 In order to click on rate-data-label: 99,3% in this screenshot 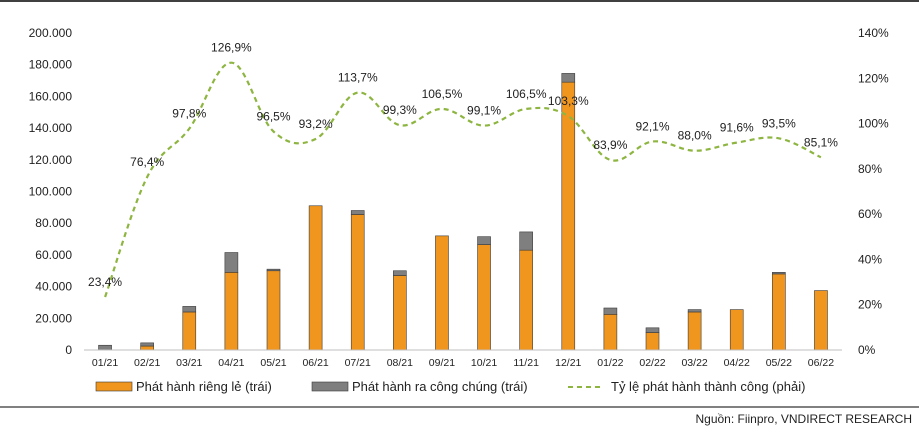, I will do `click(400, 110)`.